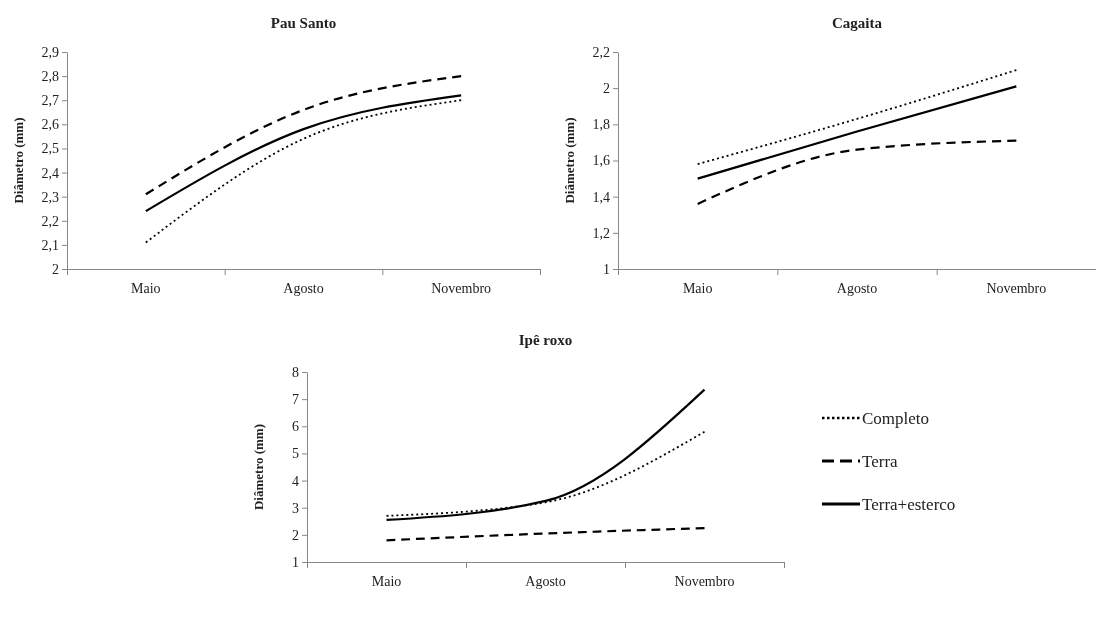  Describe the element at coordinates (601, 197) in the screenshot. I see `y-tick-label: 1,4` at that location.